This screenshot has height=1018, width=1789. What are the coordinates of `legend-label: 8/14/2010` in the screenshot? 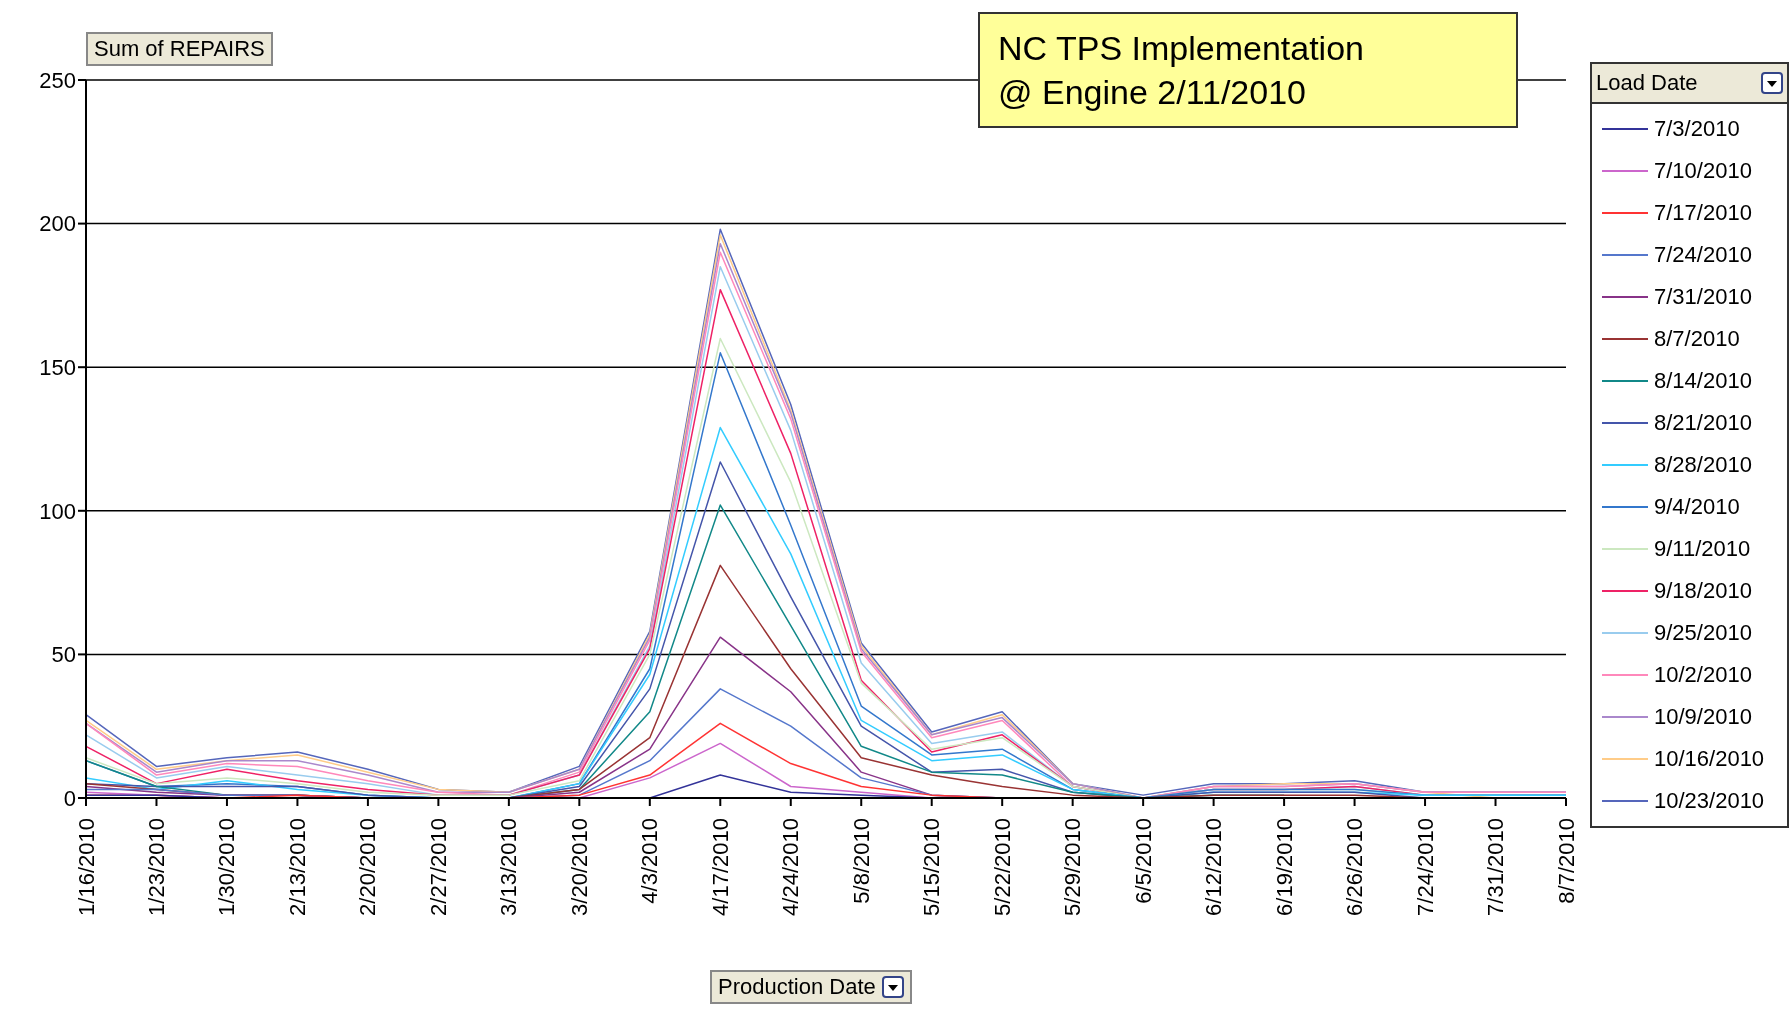 It's located at (1703, 381).